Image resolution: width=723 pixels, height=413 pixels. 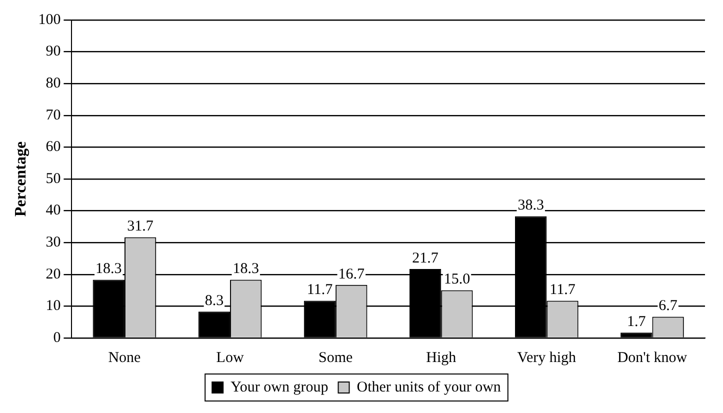 What do you see at coordinates (668, 306) in the screenshot?
I see `data-label: 6.7` at bounding box center [668, 306].